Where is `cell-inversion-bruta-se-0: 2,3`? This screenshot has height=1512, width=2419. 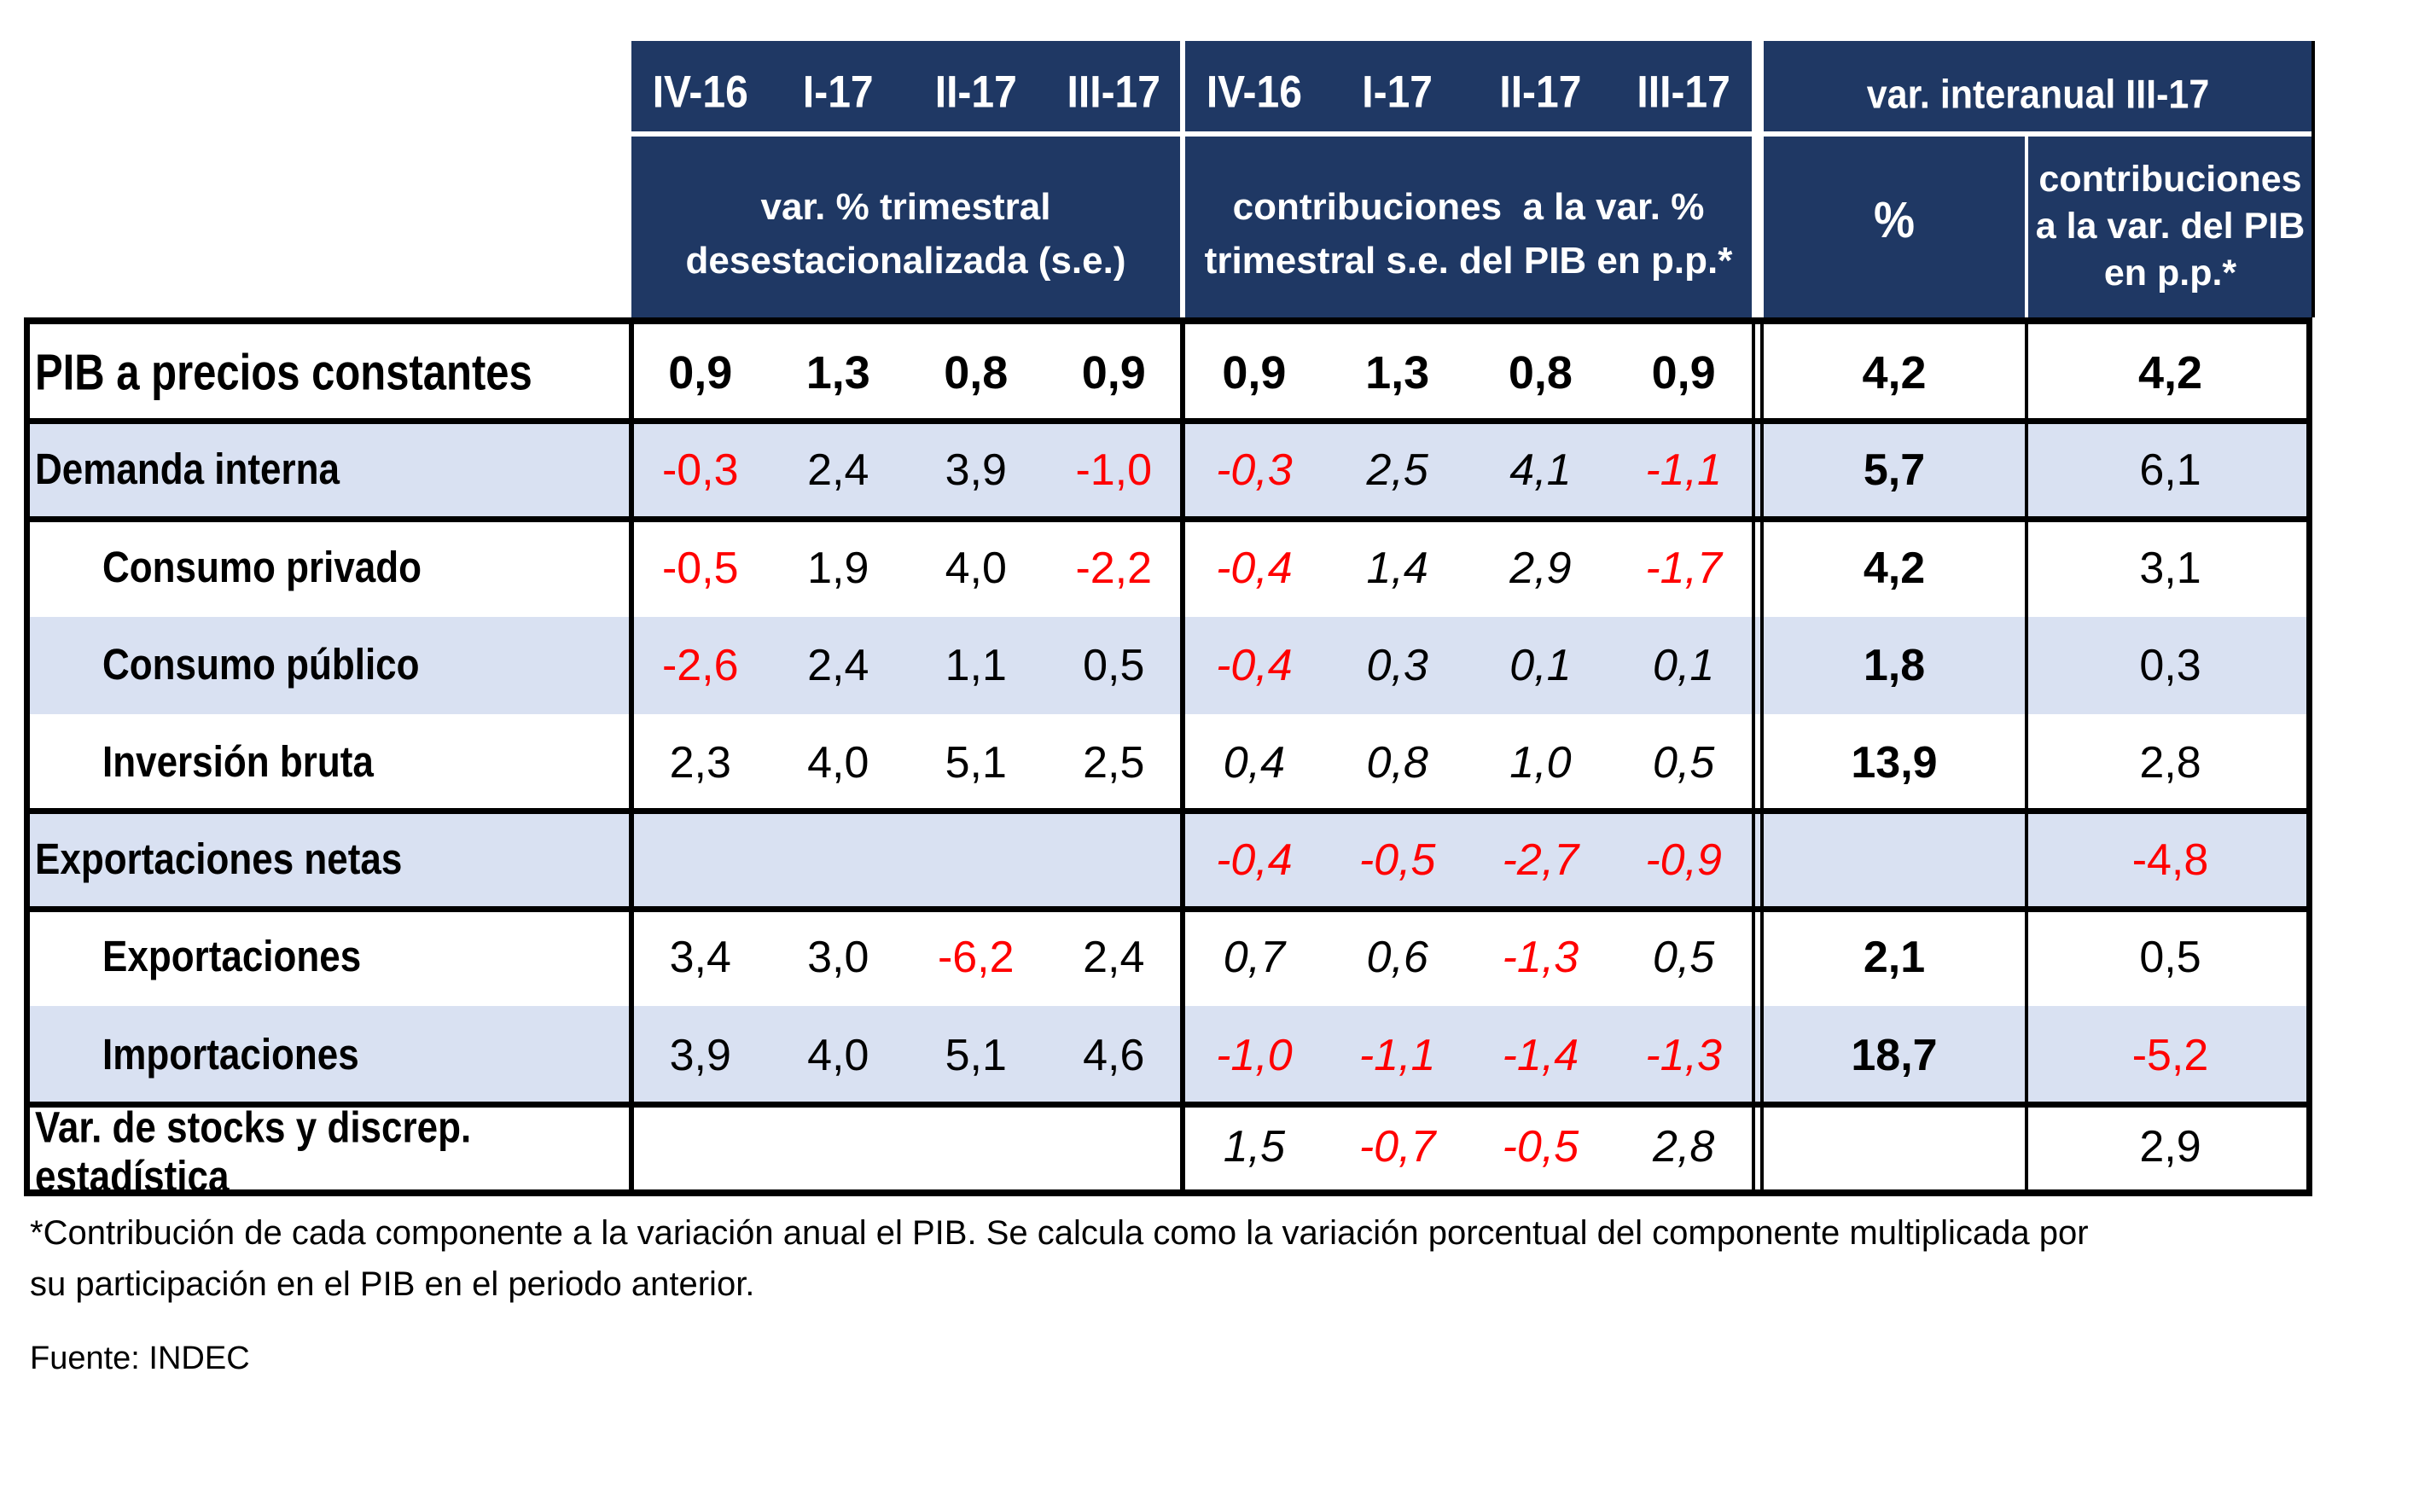 cell-inversion-bruta-se-0: 2,3 is located at coordinates (700, 762).